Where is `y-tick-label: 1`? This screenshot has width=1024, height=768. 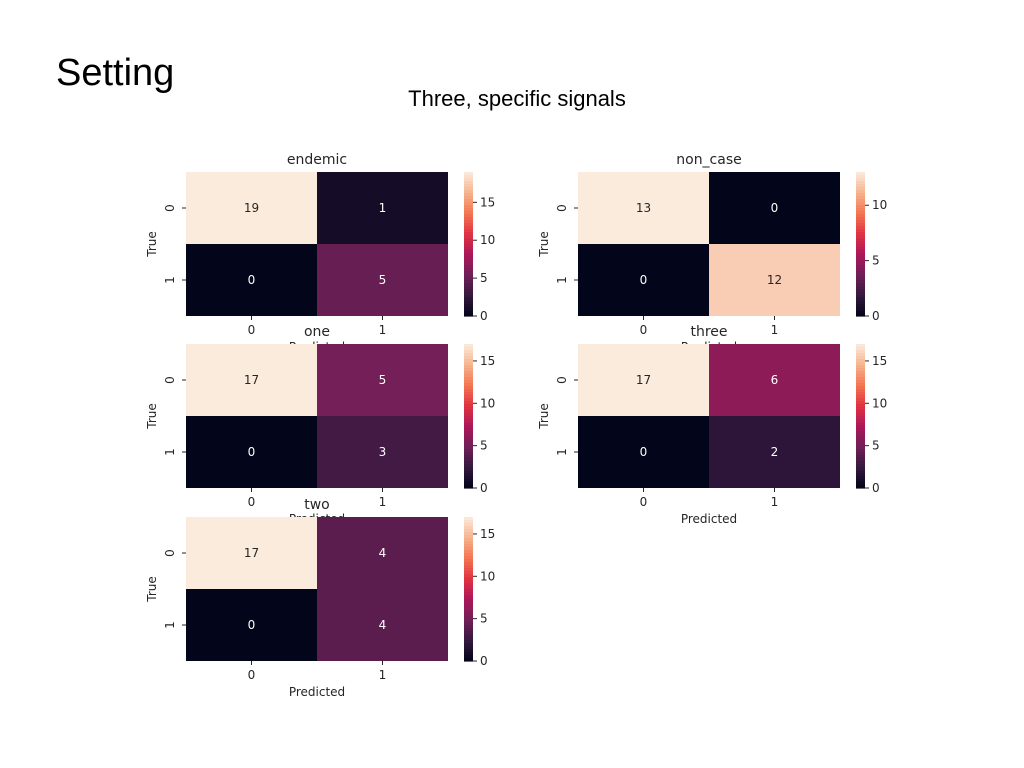
y-tick-label: 1 is located at coordinates (170, 625).